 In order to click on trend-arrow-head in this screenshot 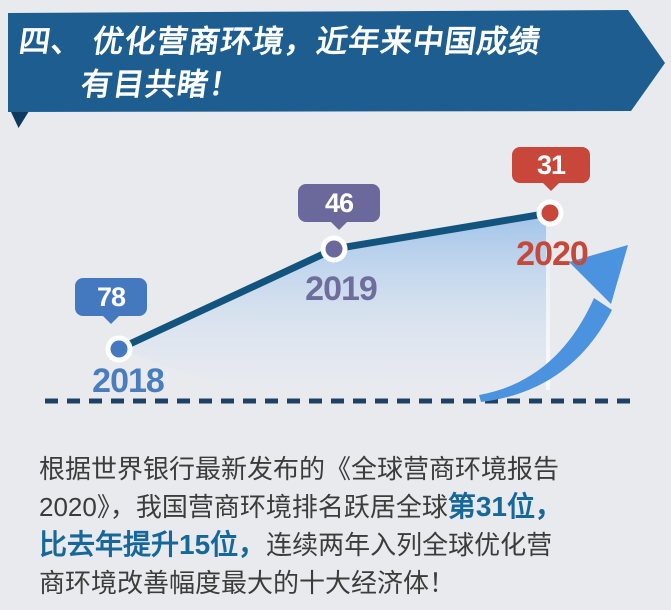, I will do `click(598, 274)`.